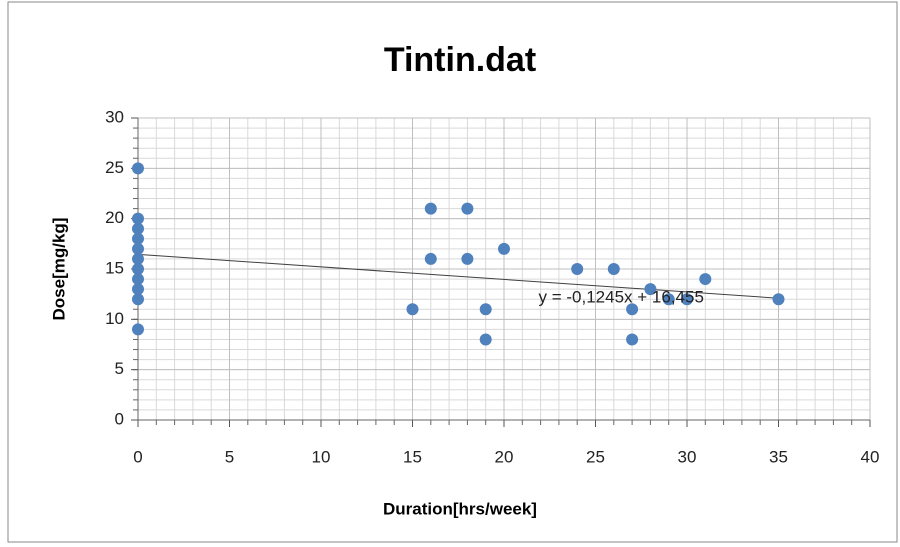 Image resolution: width=900 pixels, height=547 pixels. Describe the element at coordinates (114, 116) in the screenshot. I see `y-tick-label: 30` at that location.